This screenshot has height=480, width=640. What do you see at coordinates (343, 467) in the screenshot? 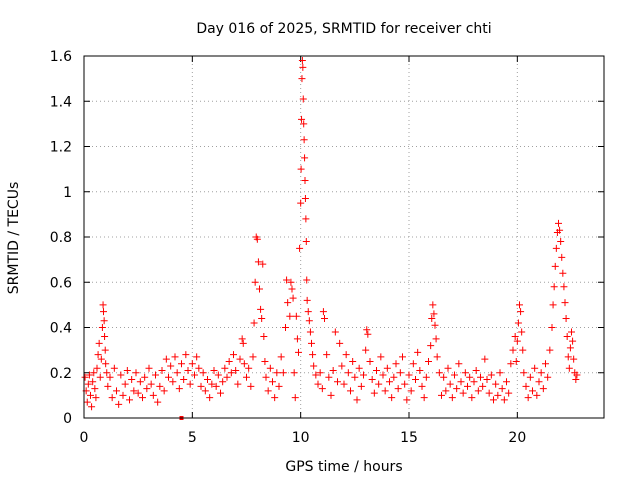
I see `x-axis-label: GPS time / hours` at bounding box center [343, 467].